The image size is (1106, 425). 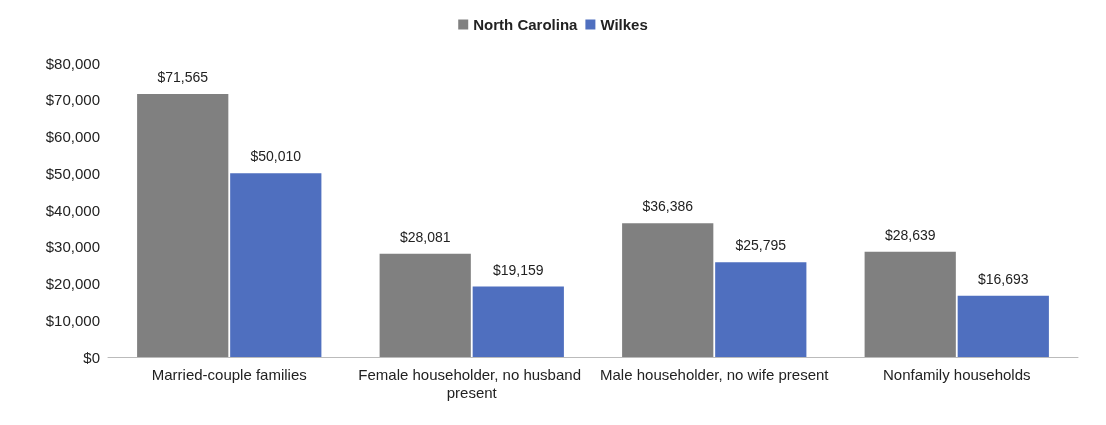 What do you see at coordinates (715, 374) in the screenshot?
I see `x-tick-label: Male householder, no wife present` at bounding box center [715, 374].